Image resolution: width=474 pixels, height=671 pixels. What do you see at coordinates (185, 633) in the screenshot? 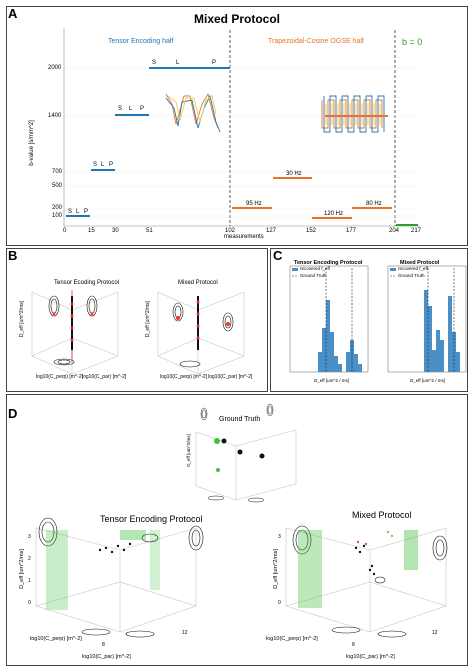
I see `panel-d-left-xtick-12: 12` at bounding box center [185, 633].